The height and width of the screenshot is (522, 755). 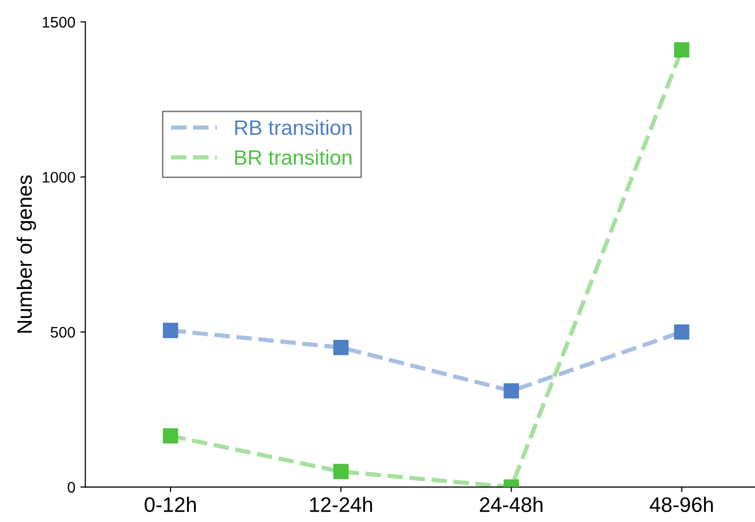 What do you see at coordinates (293, 157) in the screenshot?
I see `legend-label: BR transition` at bounding box center [293, 157].